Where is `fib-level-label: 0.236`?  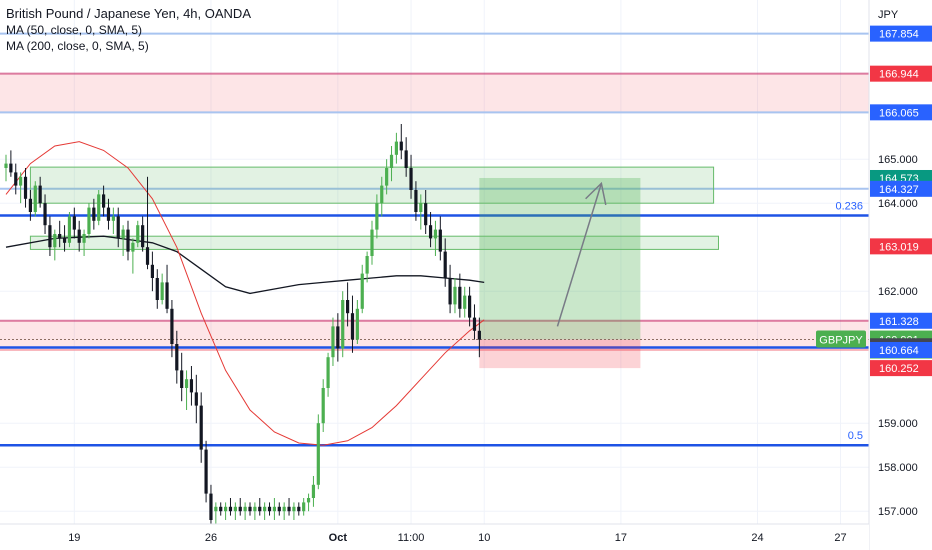
fib-level-label: 0.236 is located at coordinates (849, 207).